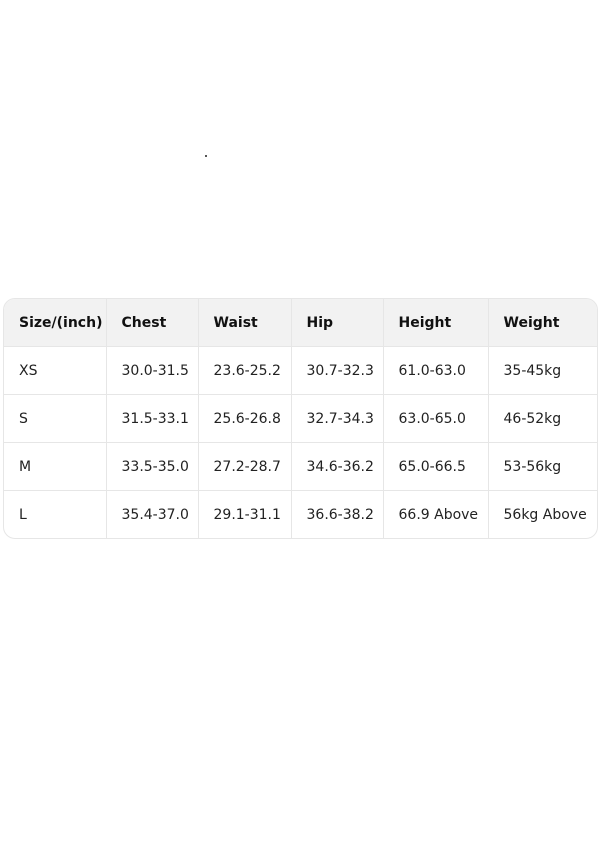  Describe the element at coordinates (55, 323) in the screenshot. I see `column-header: Size/(inch)` at that location.